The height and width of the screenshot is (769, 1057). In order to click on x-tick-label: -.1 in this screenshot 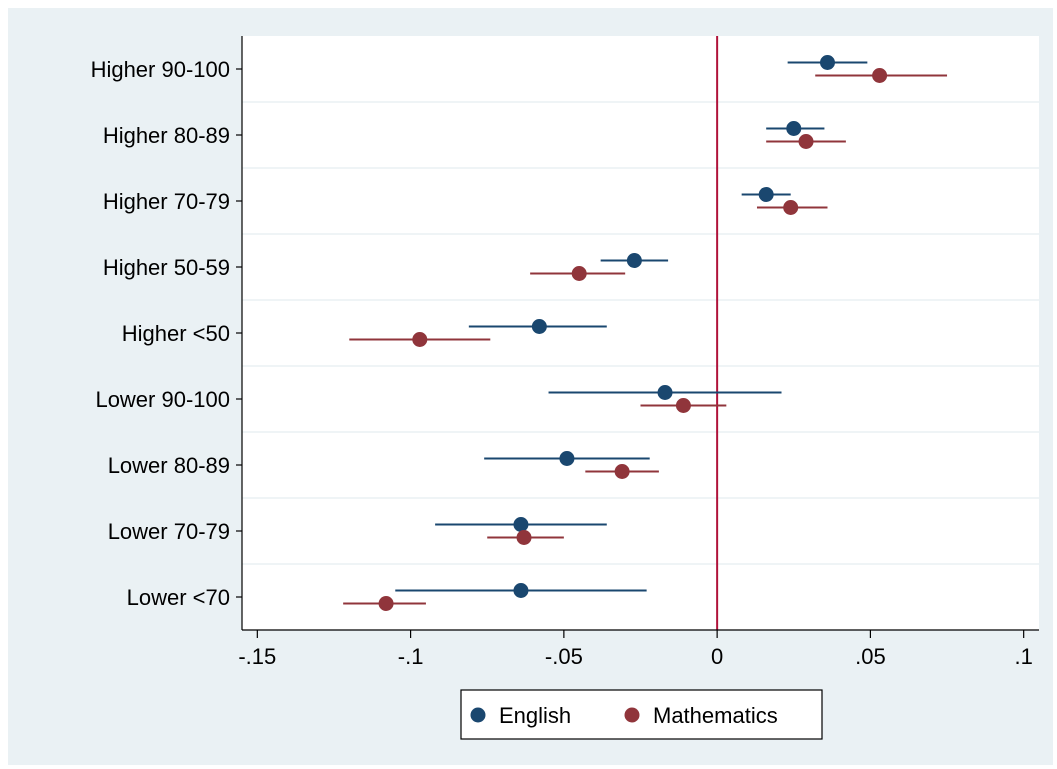, I will do `click(411, 656)`.